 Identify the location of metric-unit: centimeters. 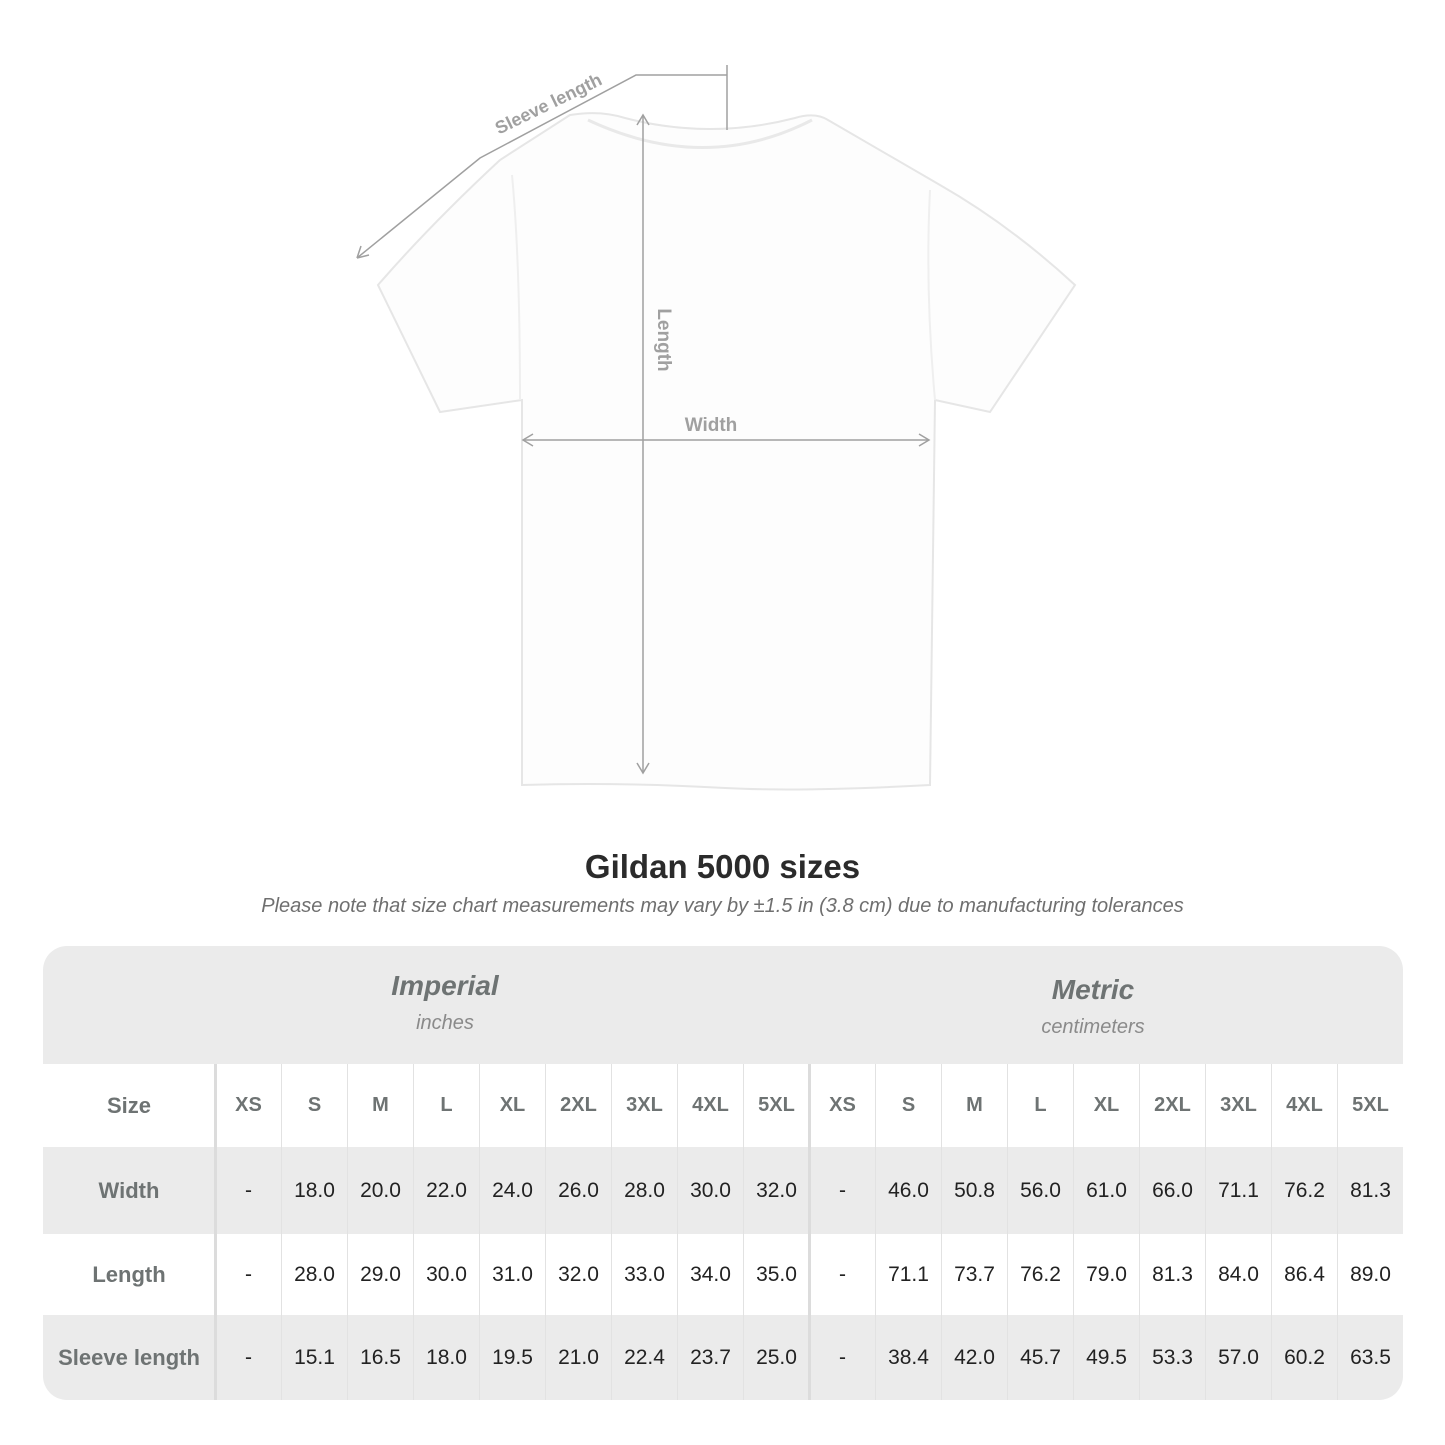
(1093, 1027).